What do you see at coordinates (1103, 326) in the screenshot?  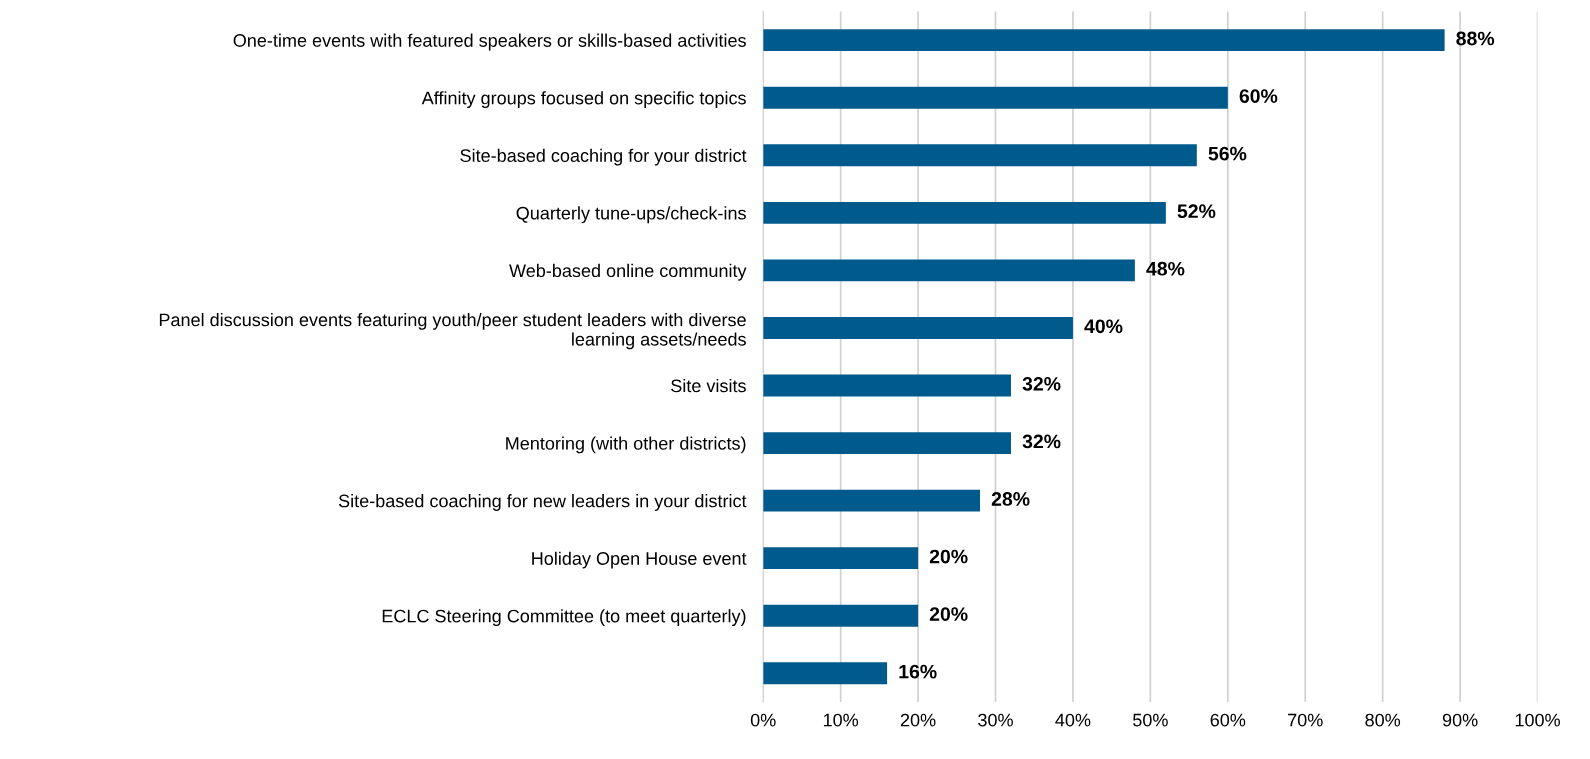 I see `data-label: 40%` at bounding box center [1103, 326].